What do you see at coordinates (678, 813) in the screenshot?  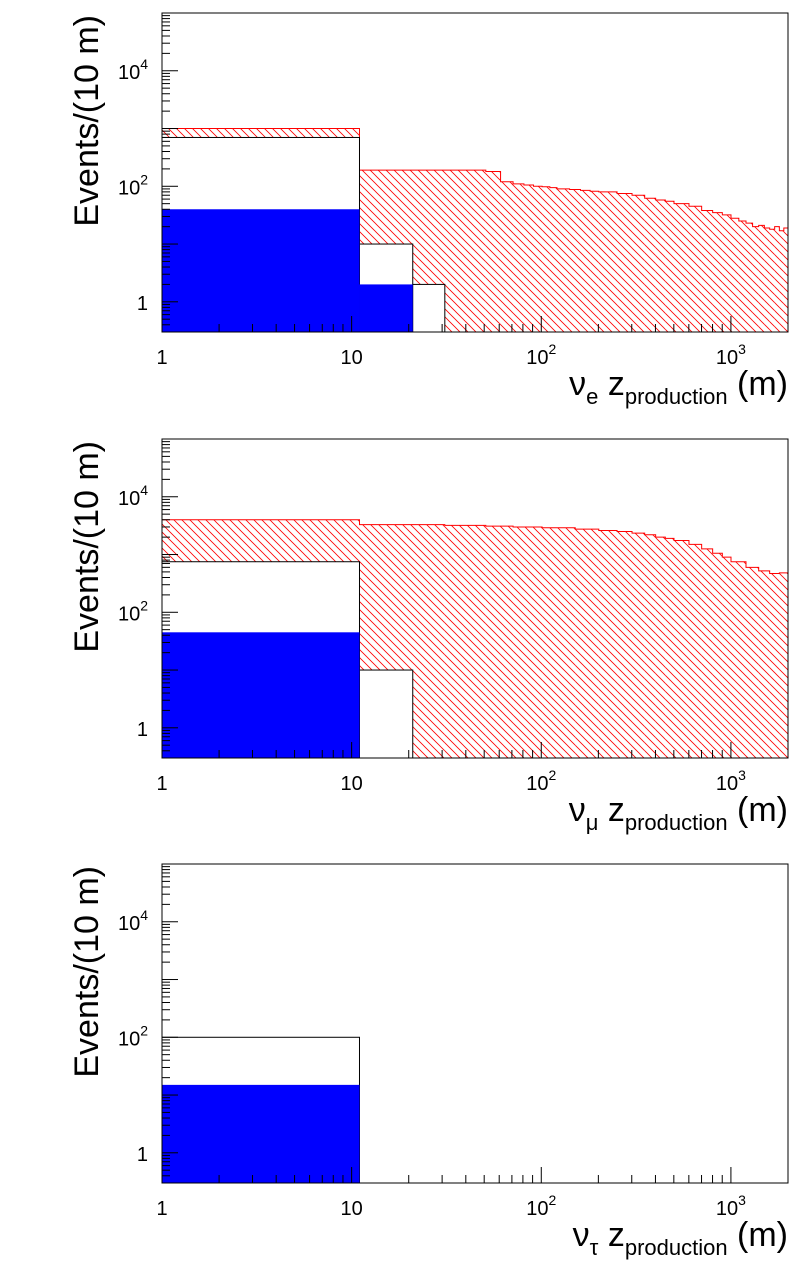 I see `x-axis-title: νμ zproduction (m)` at bounding box center [678, 813].